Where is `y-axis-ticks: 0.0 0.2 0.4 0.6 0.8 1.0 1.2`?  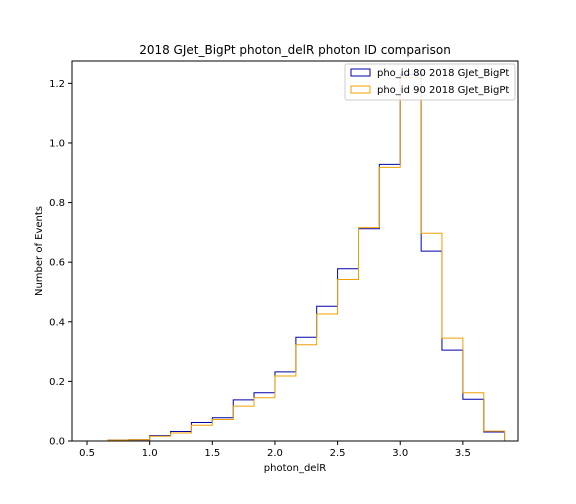 y-axis-ticks: 0.0 0.2 0.4 0.6 0.8 1.0 1.2 is located at coordinates (60, 263).